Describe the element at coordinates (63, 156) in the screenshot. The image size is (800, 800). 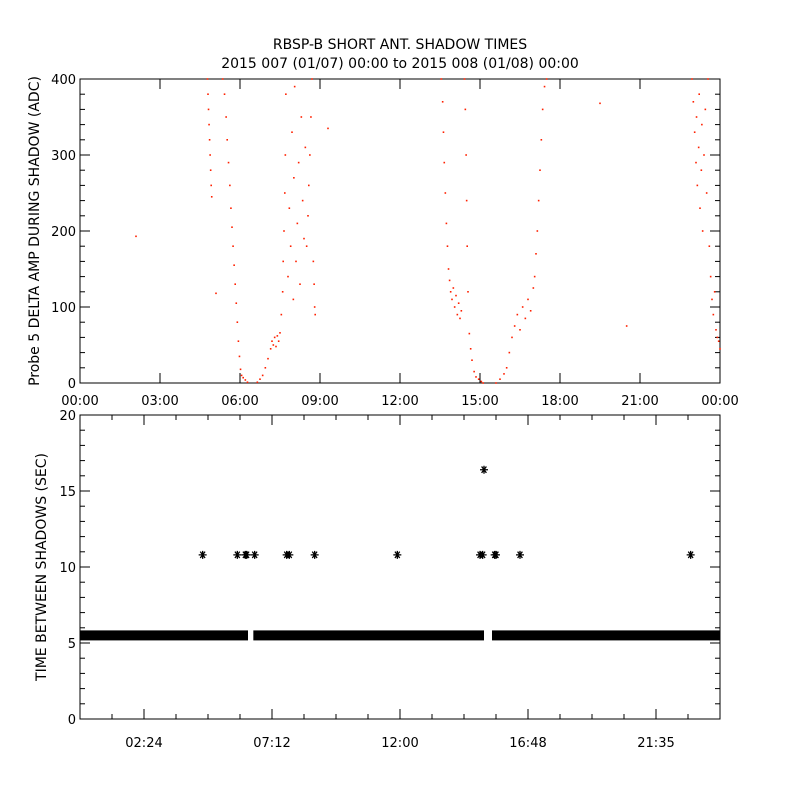
I see `y-tick-label: 300` at that location.